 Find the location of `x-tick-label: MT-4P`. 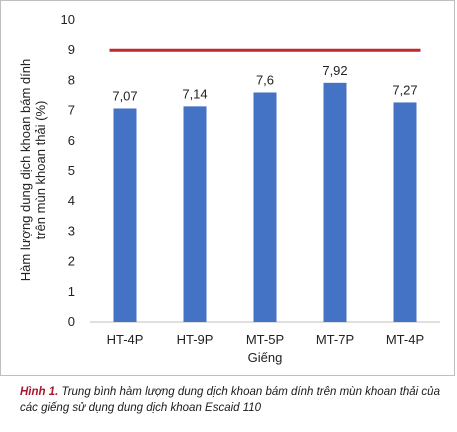

x-tick-label: MT-4P is located at coordinates (405, 339).